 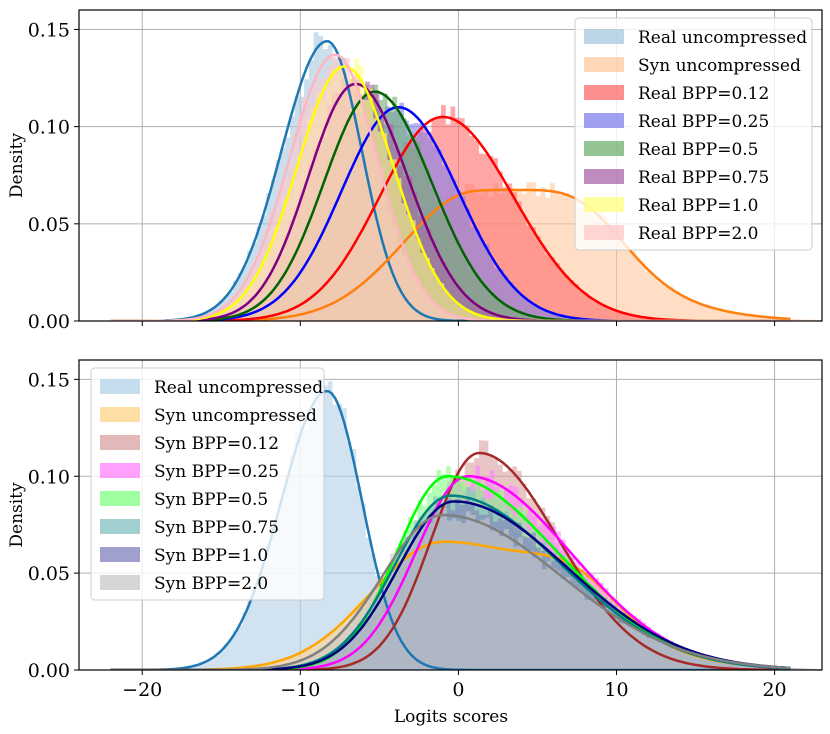 What do you see at coordinates (331, 187) in the screenshot?
I see `histogram-bars` at bounding box center [331, 187].